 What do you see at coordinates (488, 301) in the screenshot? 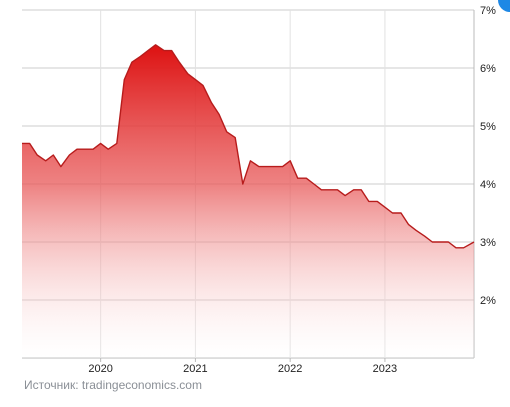
I see `y-tick-label: 2%` at bounding box center [488, 301].